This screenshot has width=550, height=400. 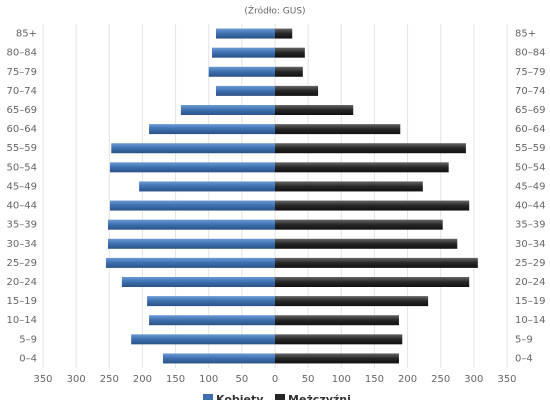 I want to click on chart-subtitle: (Źródło: GUS), so click(x=274, y=11).